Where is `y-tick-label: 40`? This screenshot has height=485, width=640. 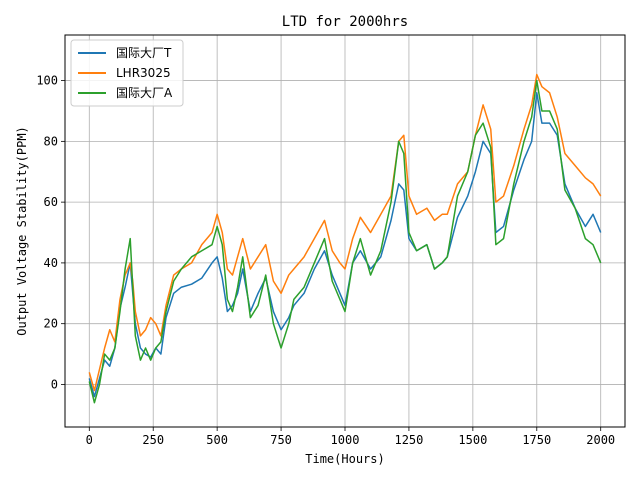
y-tick-label: 40 is located at coordinates (51, 263).